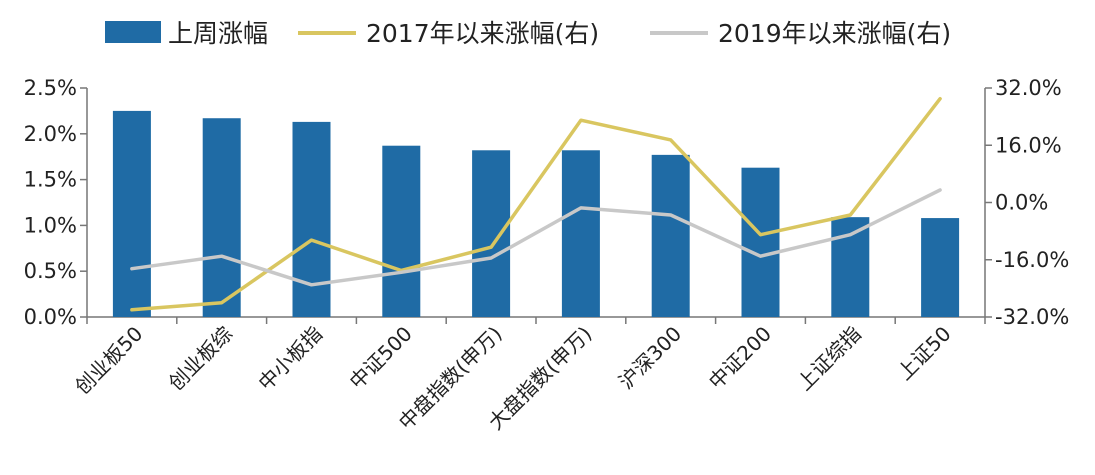 This screenshot has height=475, width=1095. What do you see at coordinates (829, 359) in the screenshot?
I see `category-label: 上证综指` at bounding box center [829, 359].